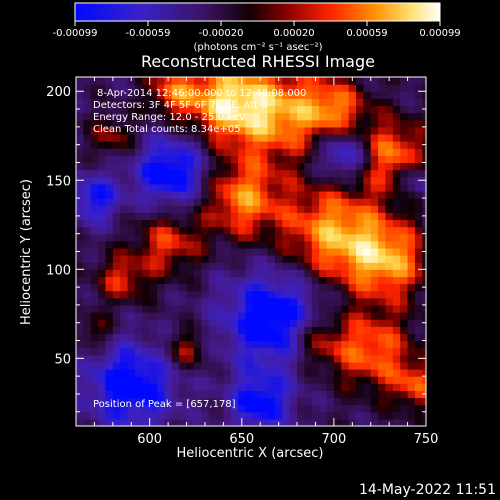  What do you see at coordinates (58, 181) in the screenshot?
I see `y-tick-label: 150` at bounding box center [58, 181].